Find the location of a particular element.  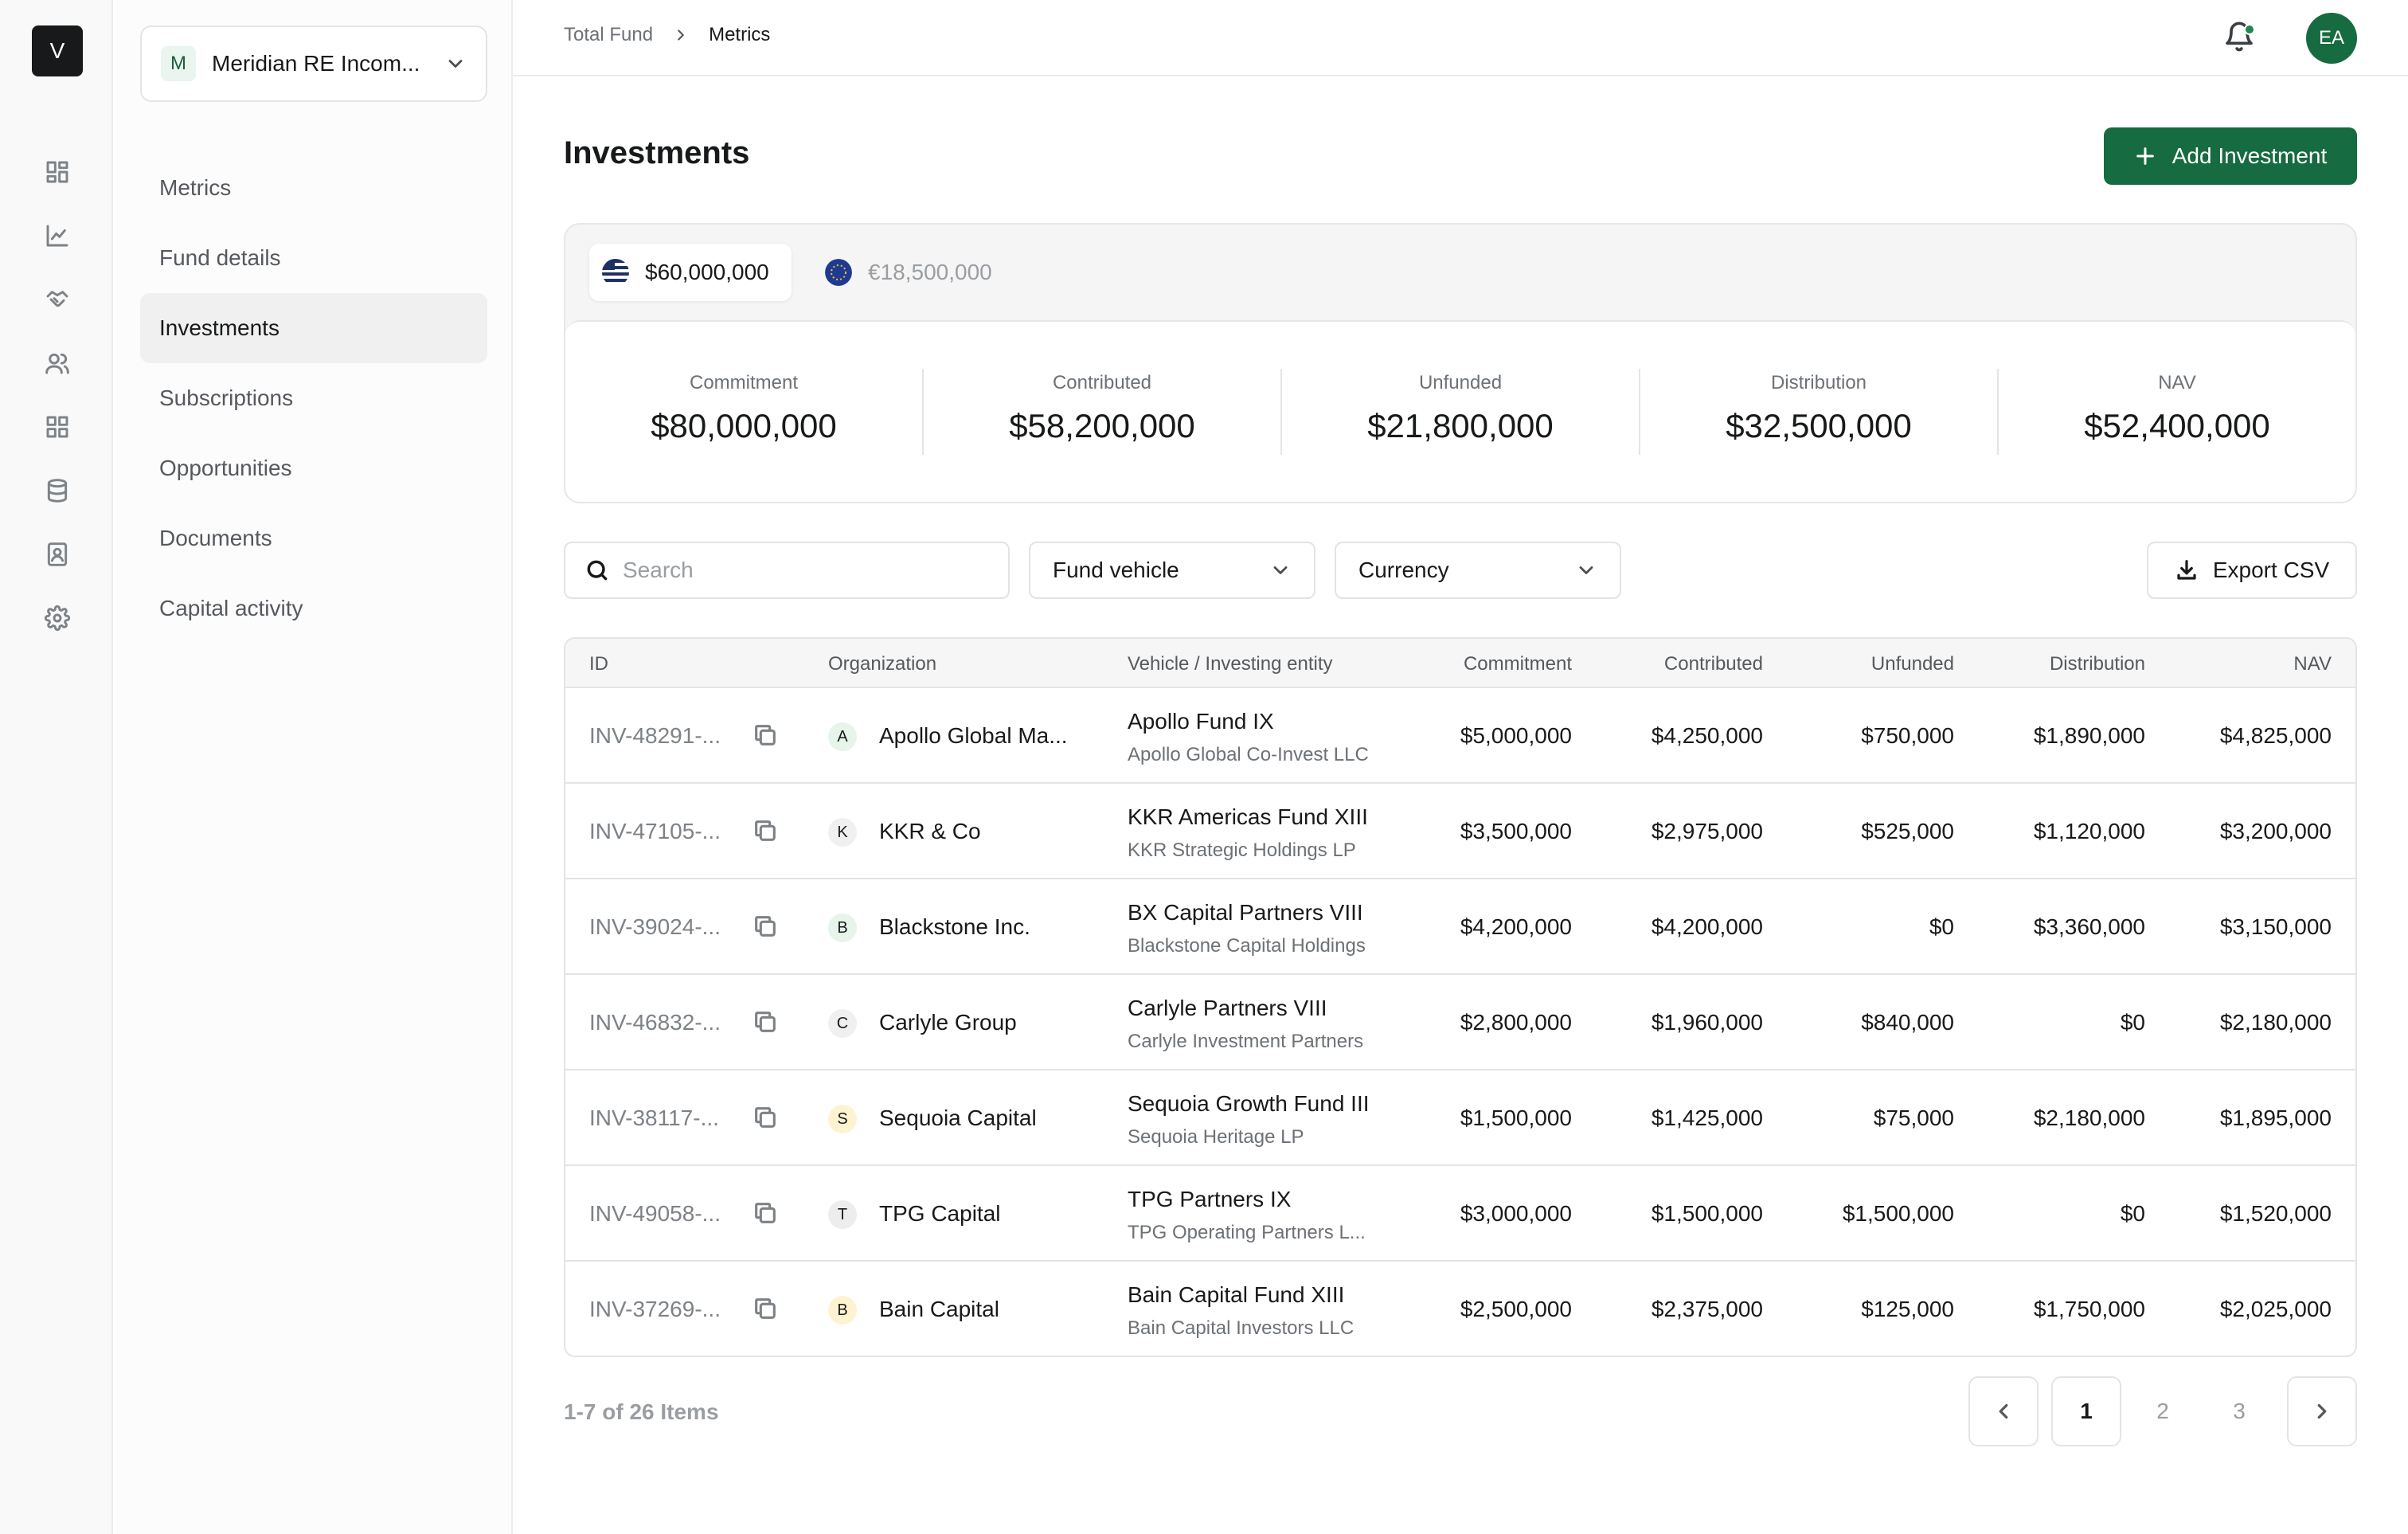

bell-icon is located at coordinates (2239, 37).